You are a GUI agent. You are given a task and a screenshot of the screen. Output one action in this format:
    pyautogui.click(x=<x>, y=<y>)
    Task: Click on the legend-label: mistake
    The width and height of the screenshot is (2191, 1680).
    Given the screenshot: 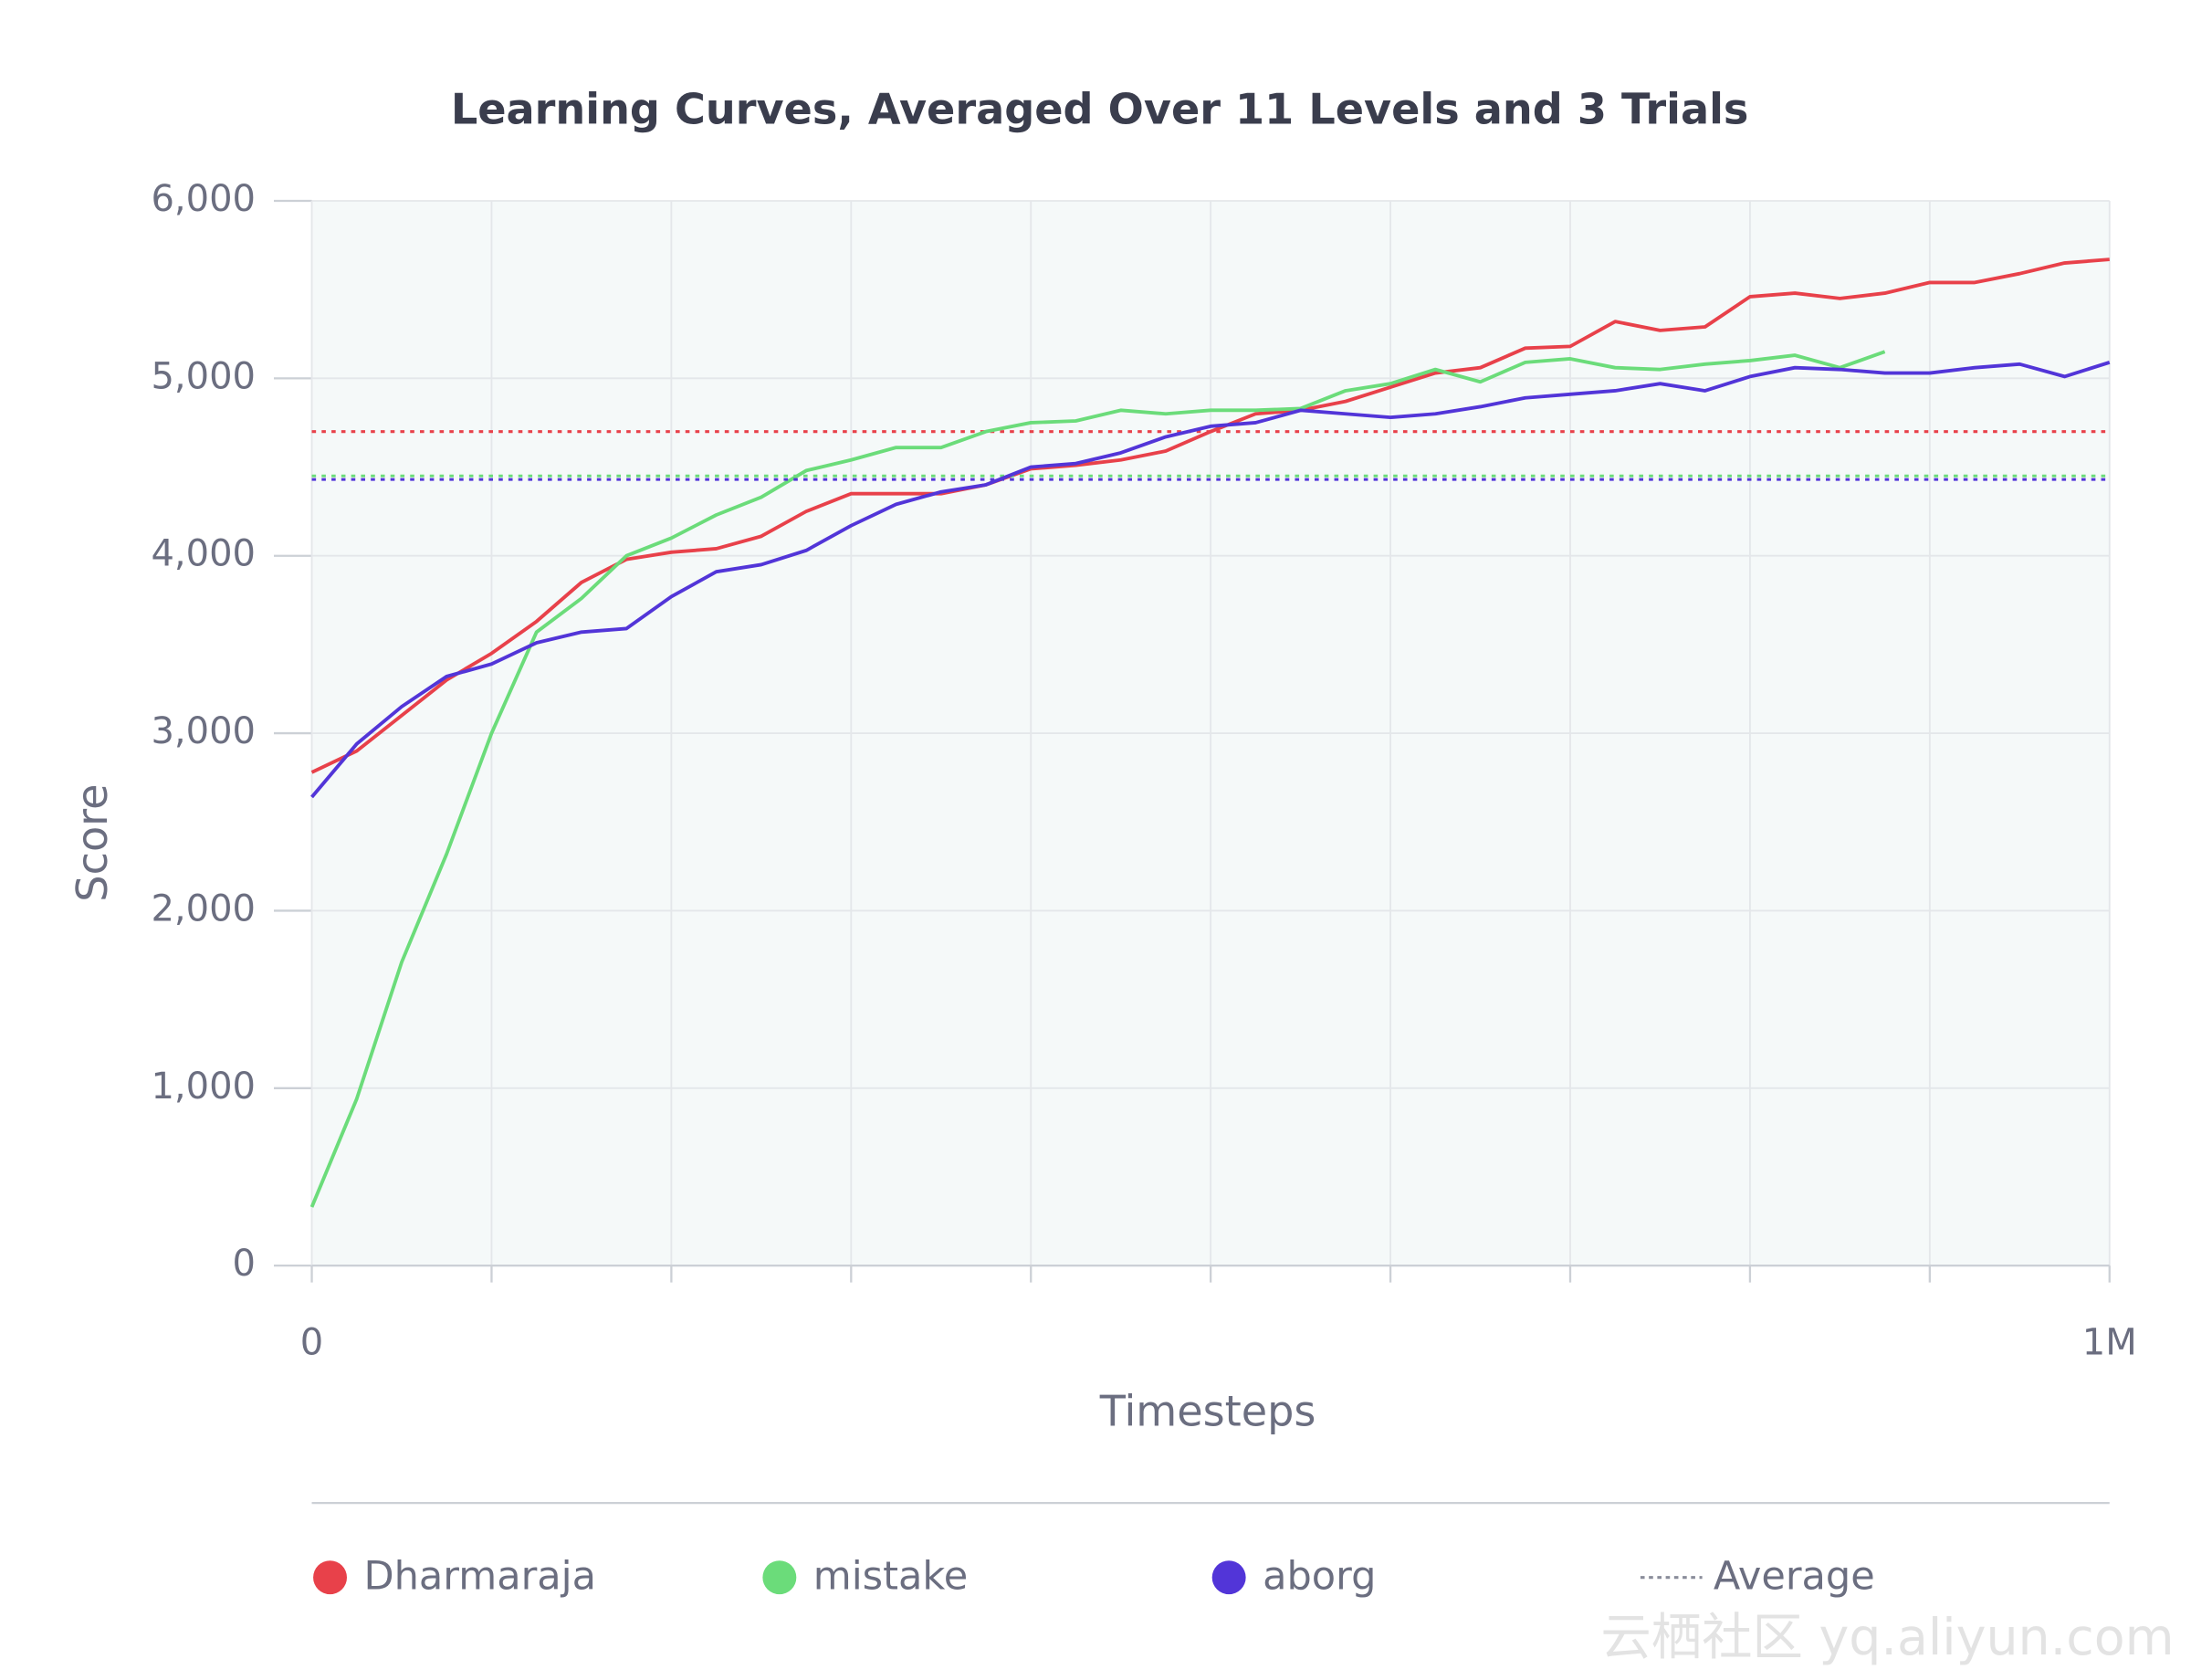 What is the action you would take?
    pyautogui.click(x=891, y=1577)
    